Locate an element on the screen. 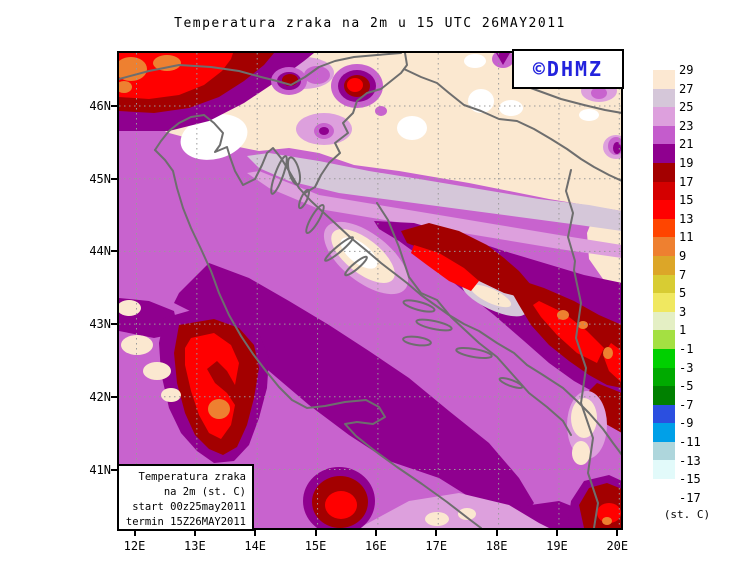  colorbar-tick-label: 17 is located at coordinates (686, 181).